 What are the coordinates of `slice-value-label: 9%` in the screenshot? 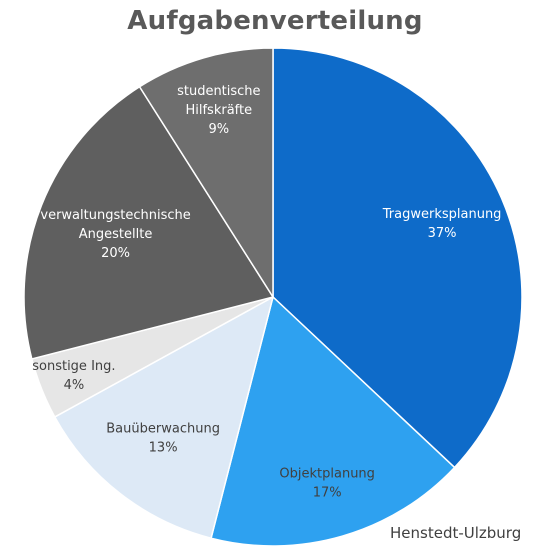 It's located at (219, 129).